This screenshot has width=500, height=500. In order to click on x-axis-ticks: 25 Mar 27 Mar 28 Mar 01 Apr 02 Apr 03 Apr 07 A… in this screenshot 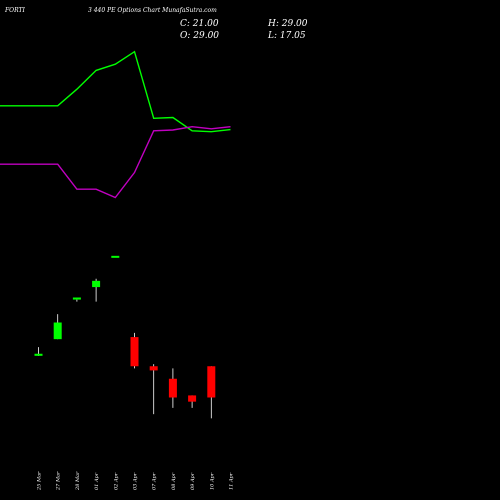, I will do `click(136, 481)`.